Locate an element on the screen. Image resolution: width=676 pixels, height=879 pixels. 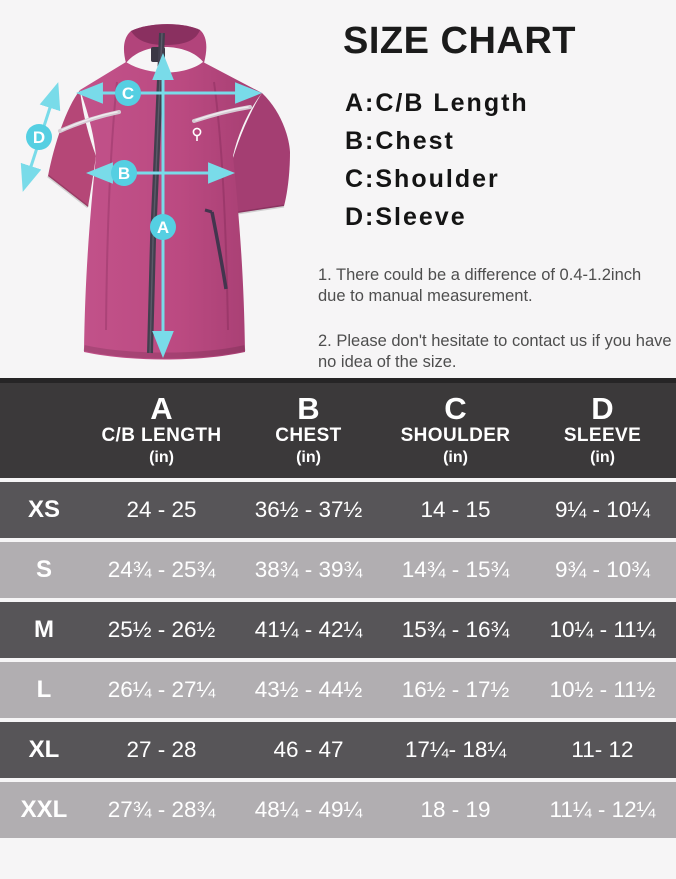
cell-shoulder: 17¼- 18¼ is located at coordinates (455, 749).